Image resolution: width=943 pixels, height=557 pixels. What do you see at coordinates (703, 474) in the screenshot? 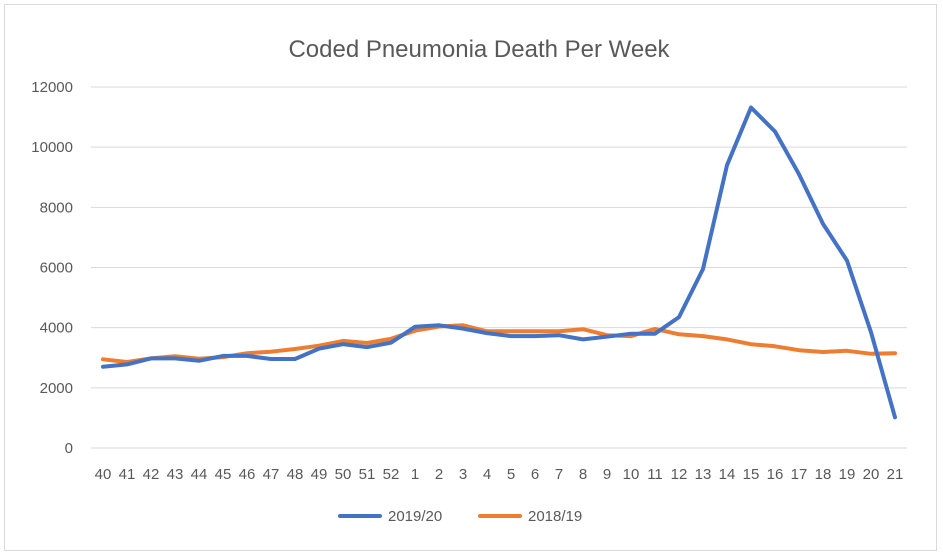
I see `x-tick-label: 13` at bounding box center [703, 474].